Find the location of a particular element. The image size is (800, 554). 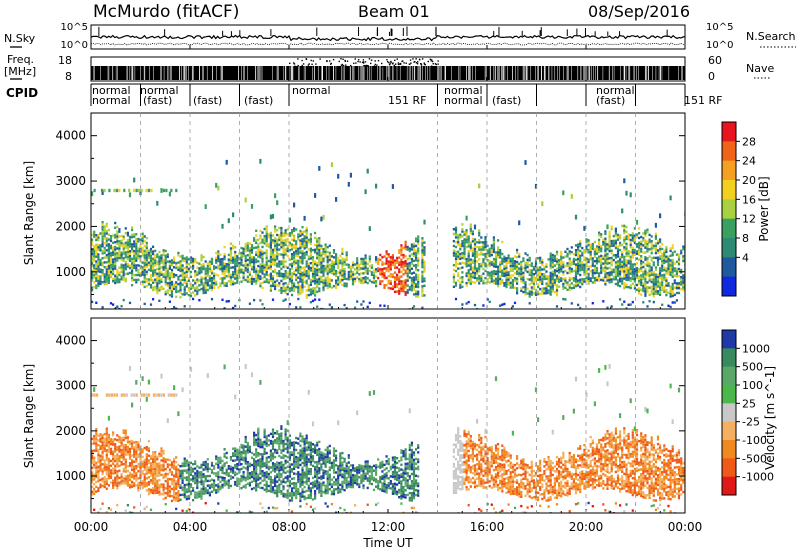

nave-point is located at coordinates (399, 64).